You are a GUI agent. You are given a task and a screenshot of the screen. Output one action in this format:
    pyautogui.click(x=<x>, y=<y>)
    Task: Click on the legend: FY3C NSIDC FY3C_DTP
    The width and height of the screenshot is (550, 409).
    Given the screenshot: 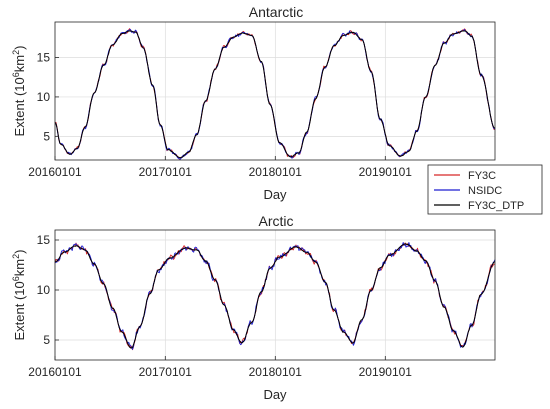 What is the action you would take?
    pyautogui.click(x=485, y=189)
    